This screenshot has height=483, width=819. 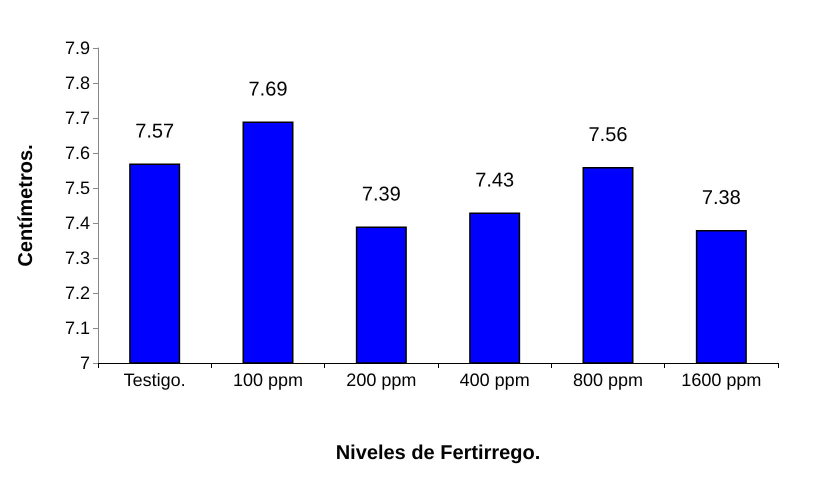 What do you see at coordinates (77, 188) in the screenshot?
I see `y-tick-label: 7.5` at bounding box center [77, 188].